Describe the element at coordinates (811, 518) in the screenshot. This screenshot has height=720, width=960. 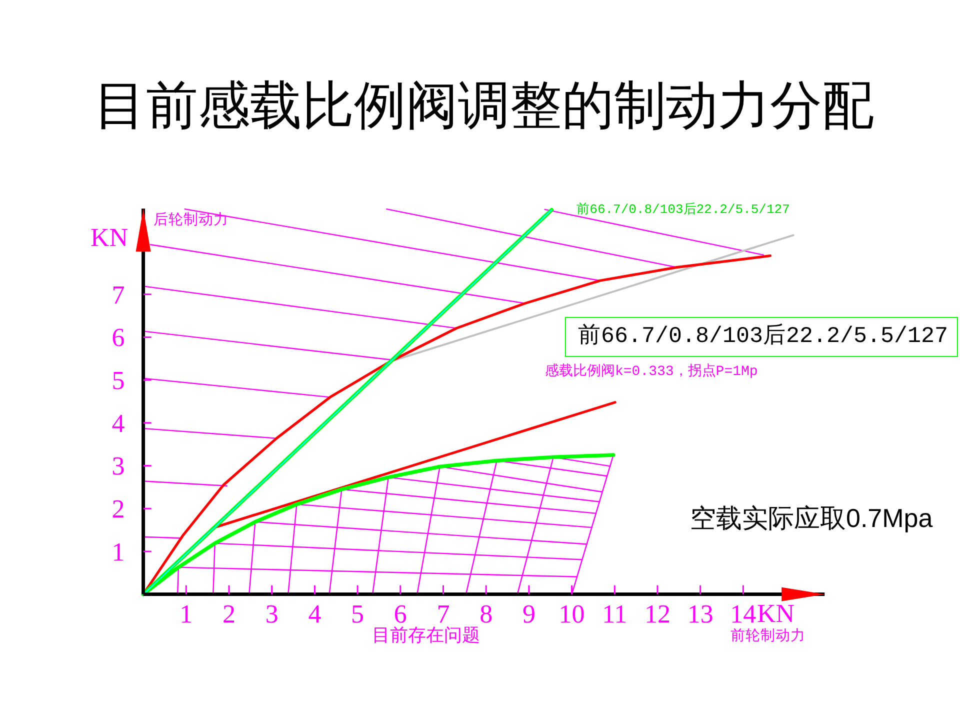
I see `annotation: 空载实际应取0.7Mpa` at that location.